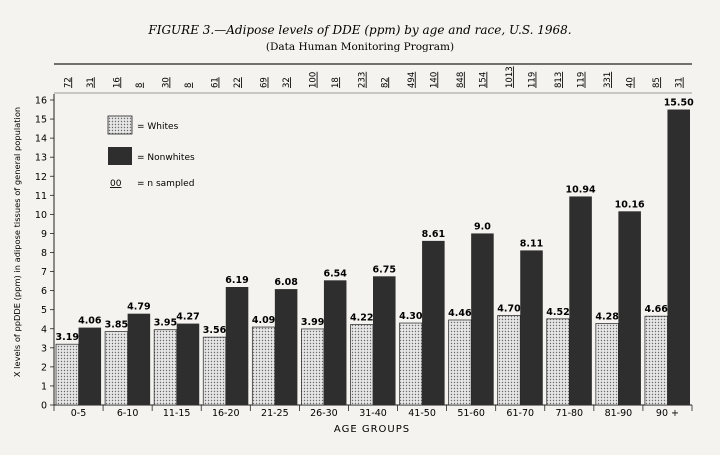  Describe the element at coordinates (286, 282) in the screenshot. I see `data-label-nonwhites: 6.08` at that location.